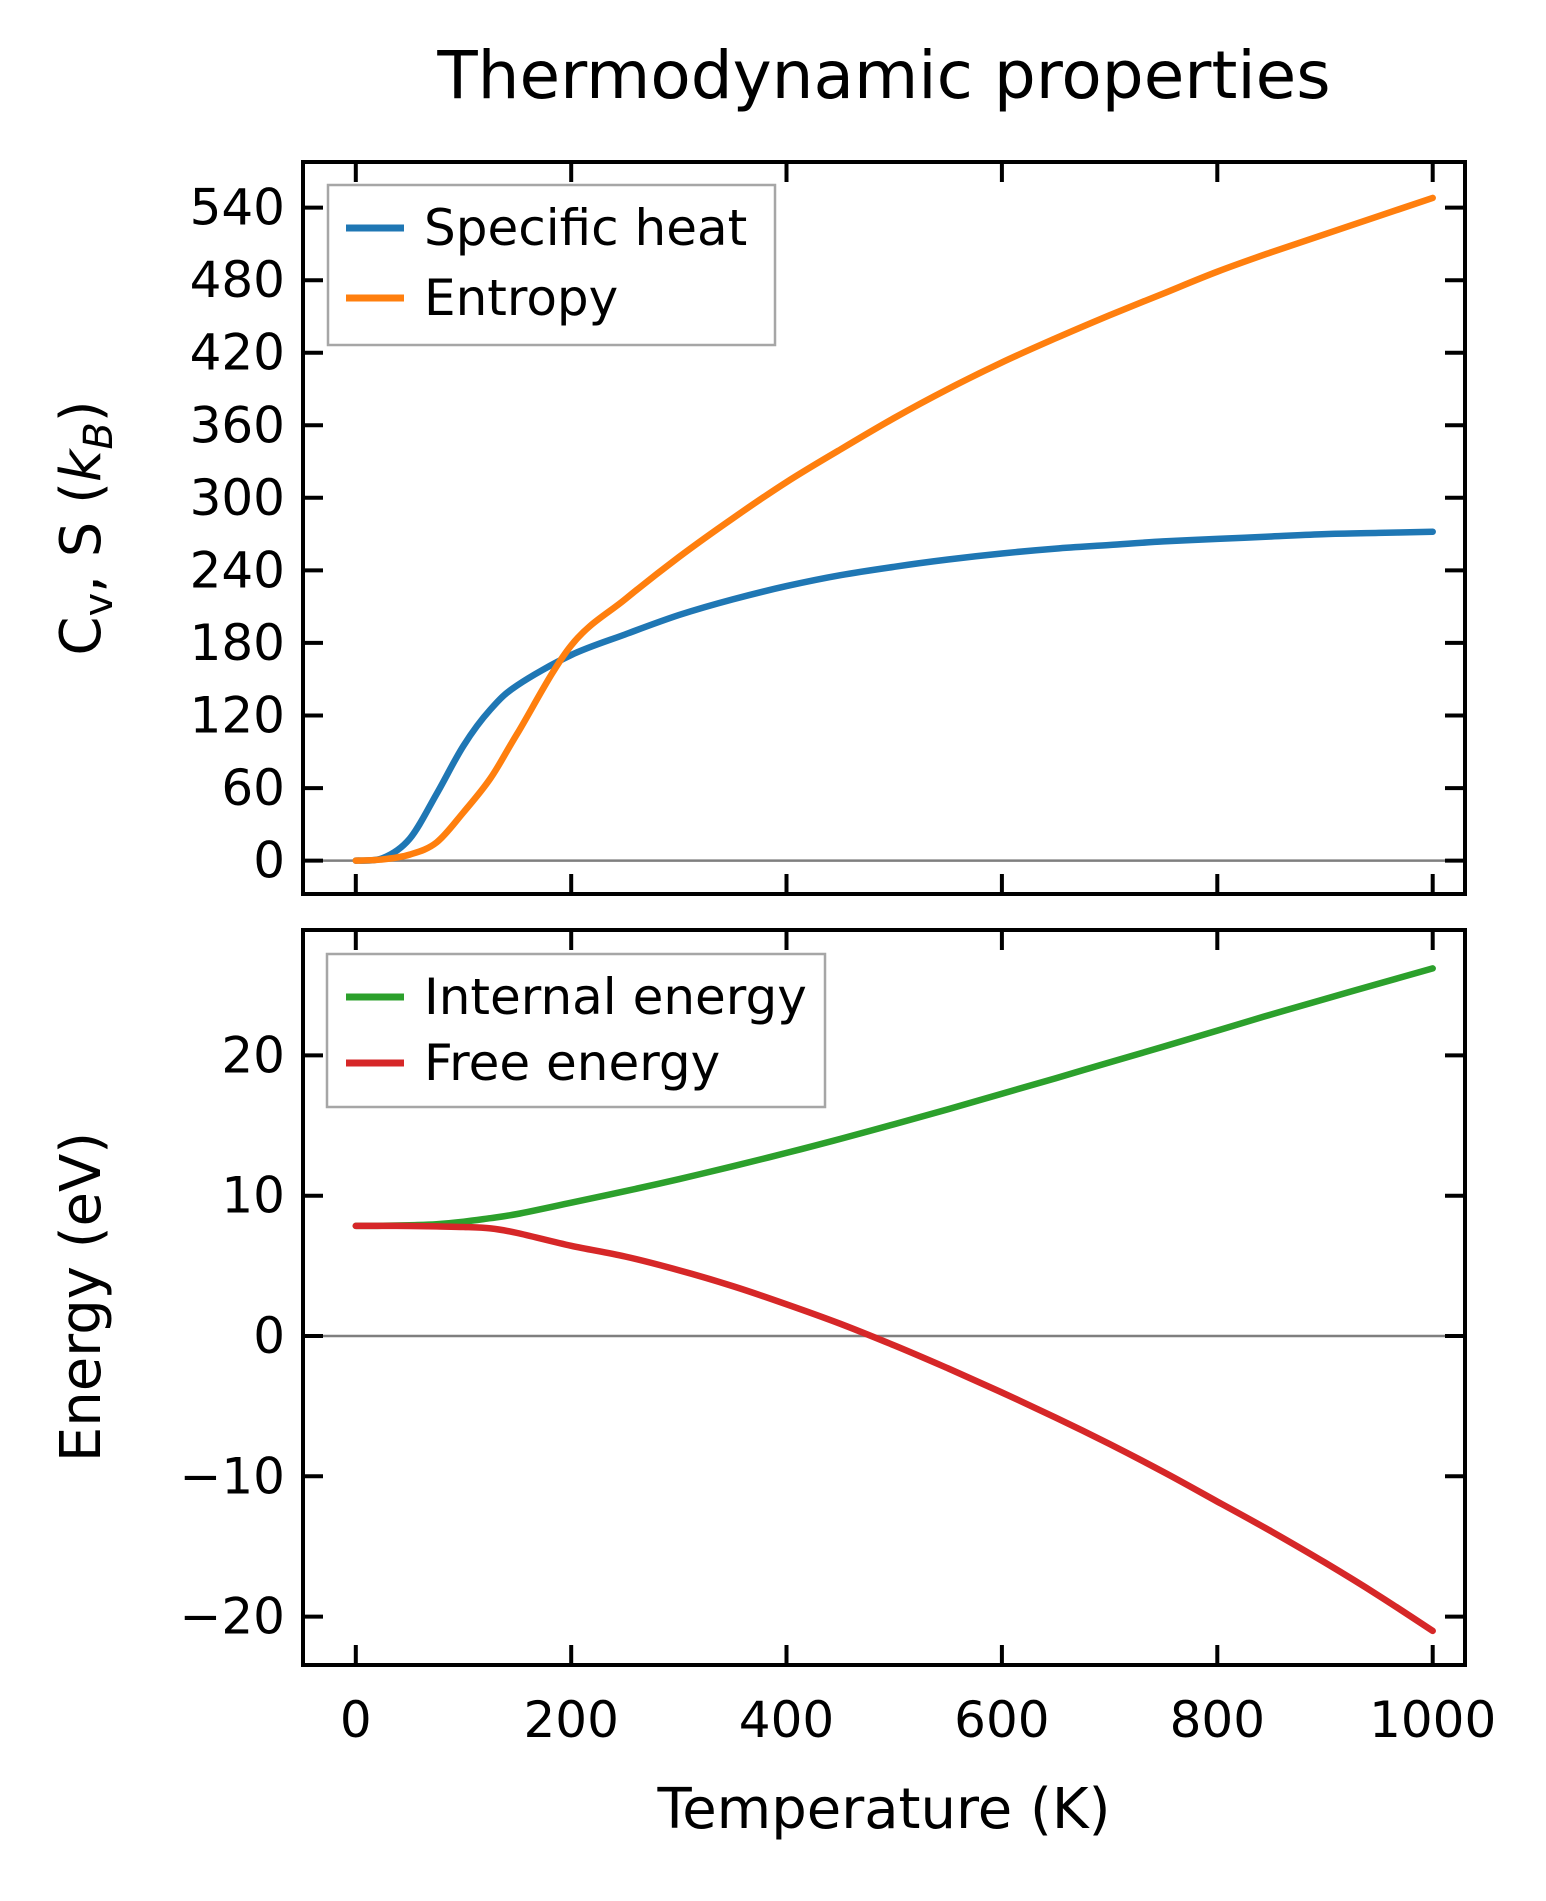  I want to click on legend-label: Internal energy, so click(615, 997).